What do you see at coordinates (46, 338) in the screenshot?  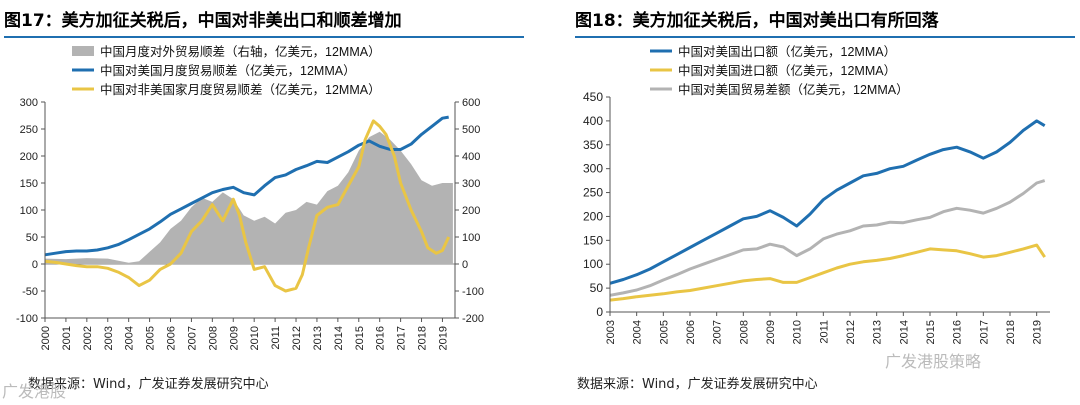 I see `left-x-tick-label: 2000` at bounding box center [46, 338].